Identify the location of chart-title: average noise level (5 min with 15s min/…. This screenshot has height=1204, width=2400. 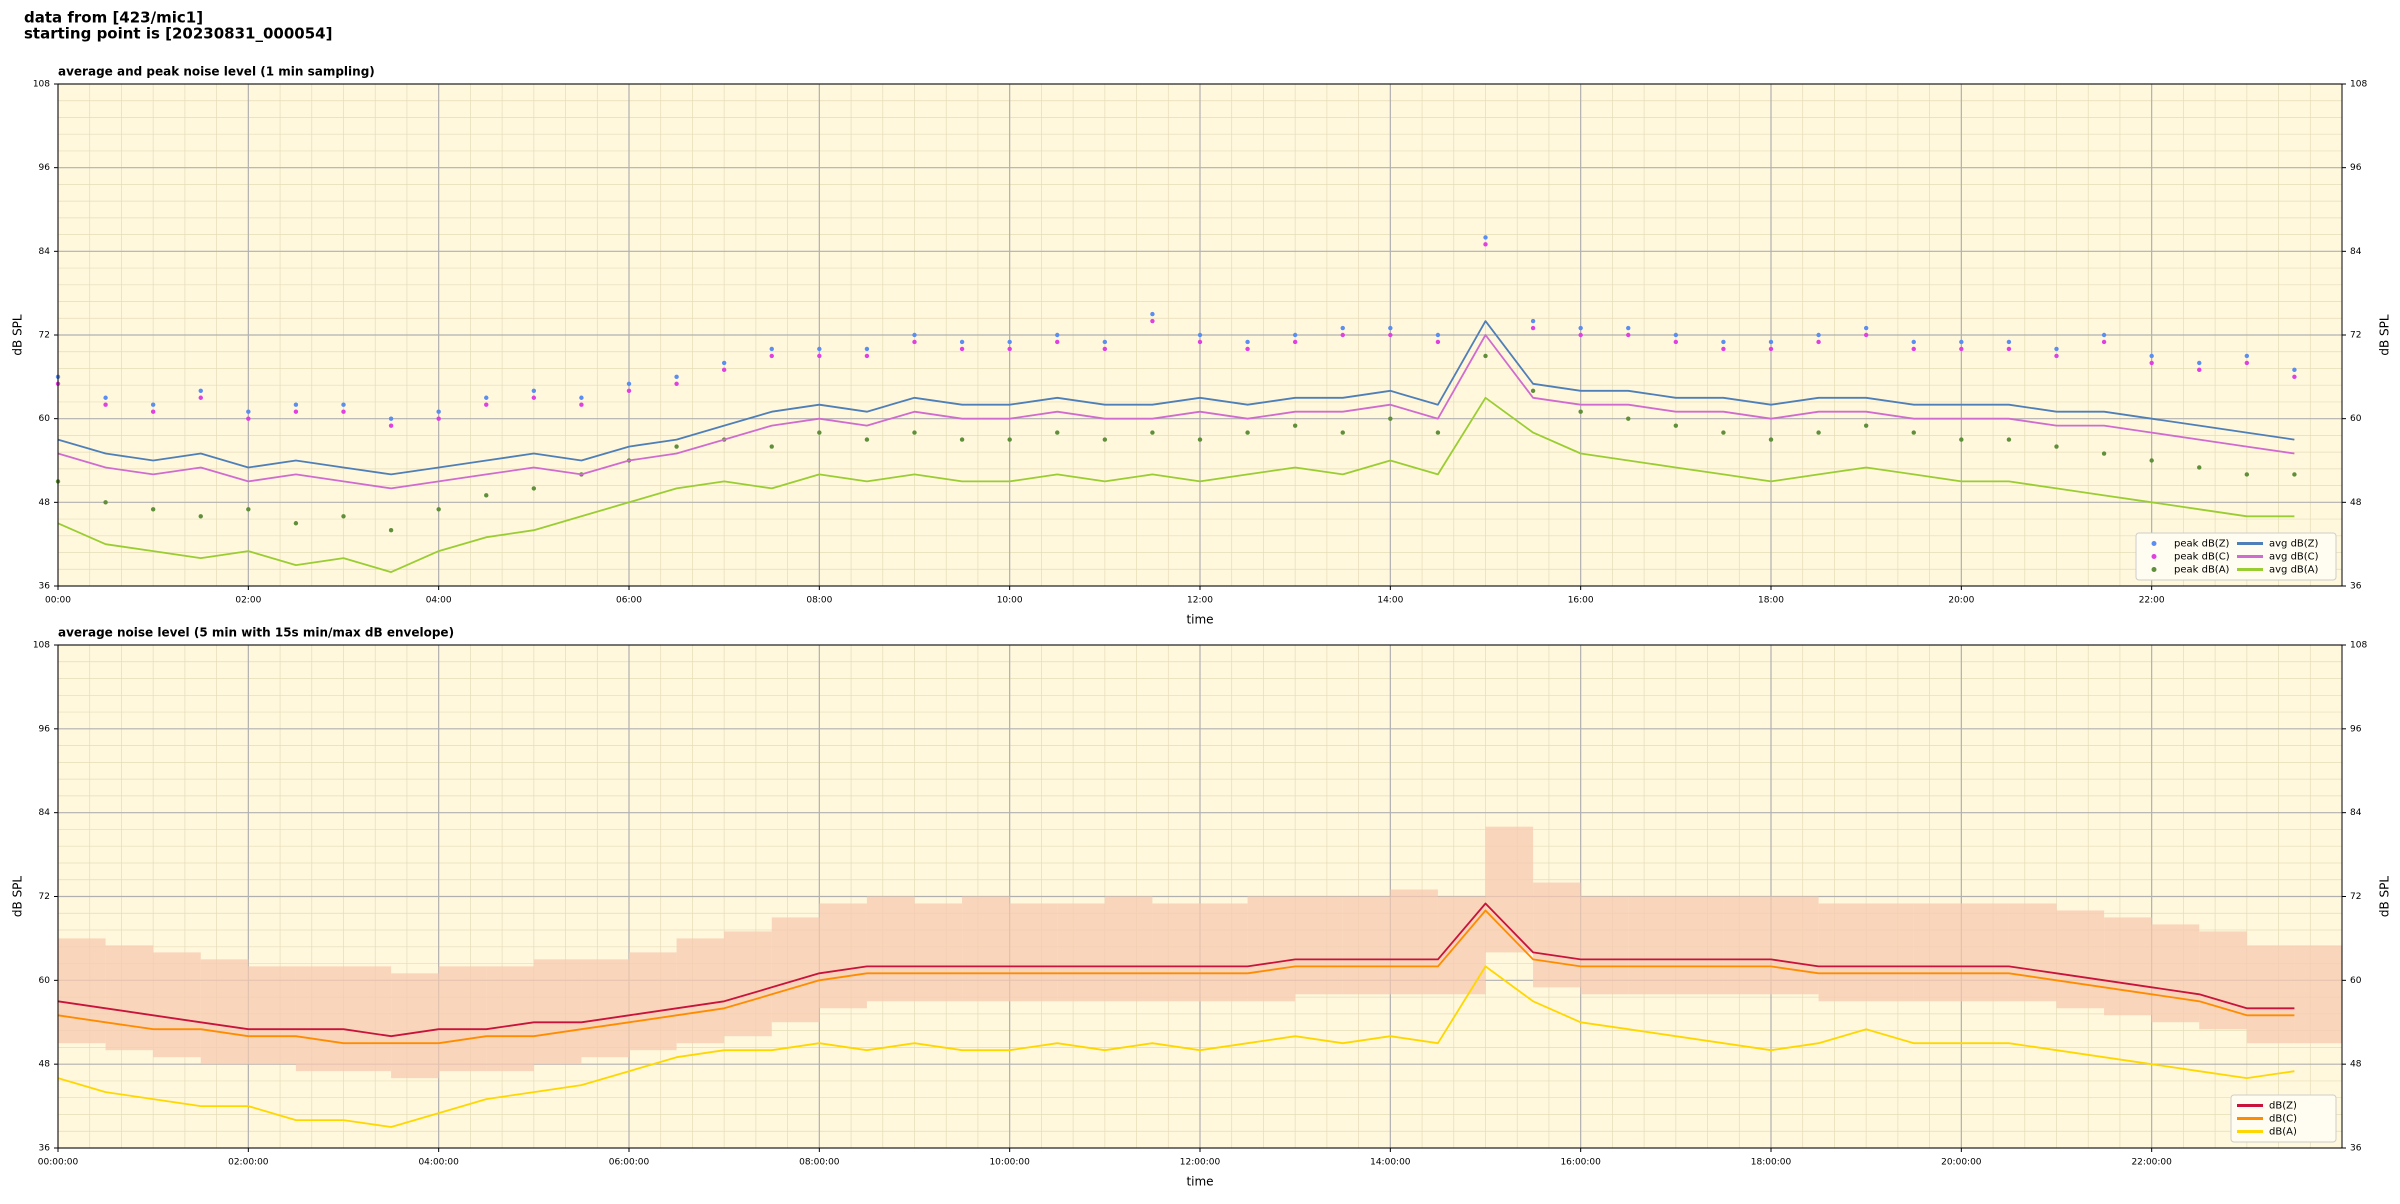
(256, 633).